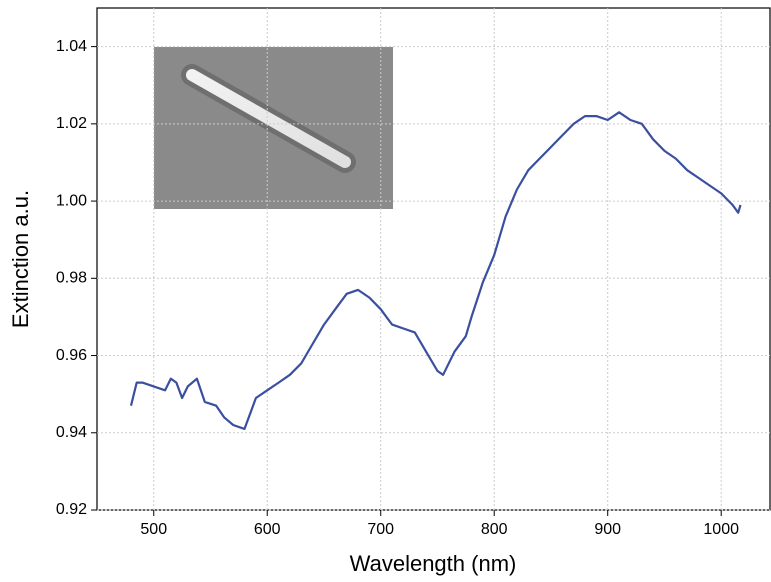 The width and height of the screenshot is (771, 582). What do you see at coordinates (71, 432) in the screenshot?
I see `y-tick-label: 0.94` at bounding box center [71, 432].